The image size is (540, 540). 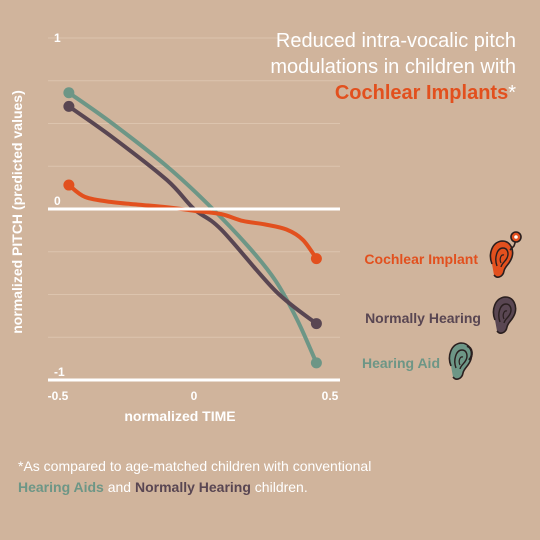 What do you see at coordinates (69, 93) in the screenshot?
I see `series-start-point-hearing-aid` at bounding box center [69, 93].